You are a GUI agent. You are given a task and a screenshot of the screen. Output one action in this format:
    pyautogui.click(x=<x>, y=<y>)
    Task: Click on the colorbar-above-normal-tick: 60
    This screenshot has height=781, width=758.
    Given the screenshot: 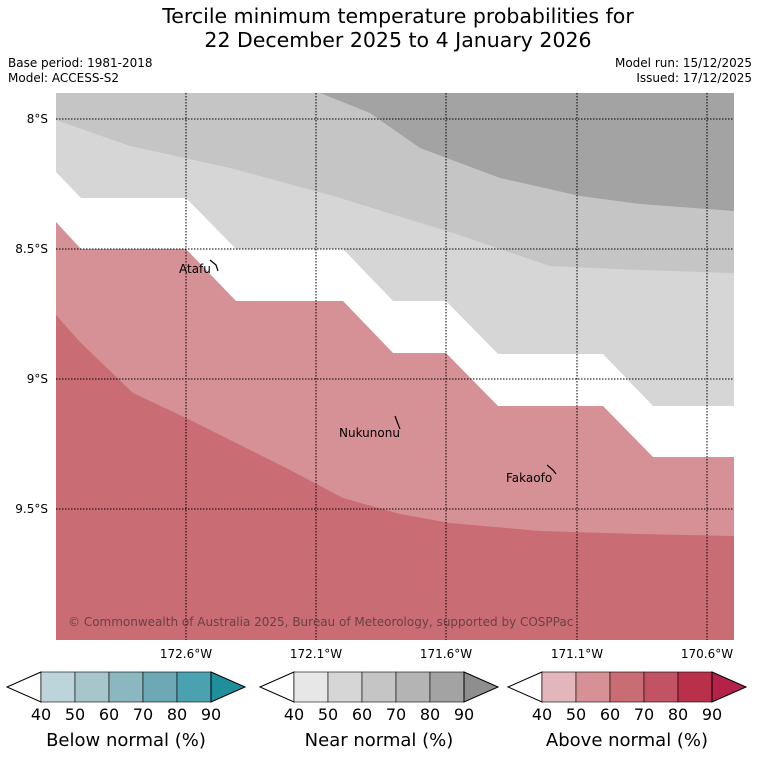 What is the action you would take?
    pyautogui.click(x=610, y=714)
    